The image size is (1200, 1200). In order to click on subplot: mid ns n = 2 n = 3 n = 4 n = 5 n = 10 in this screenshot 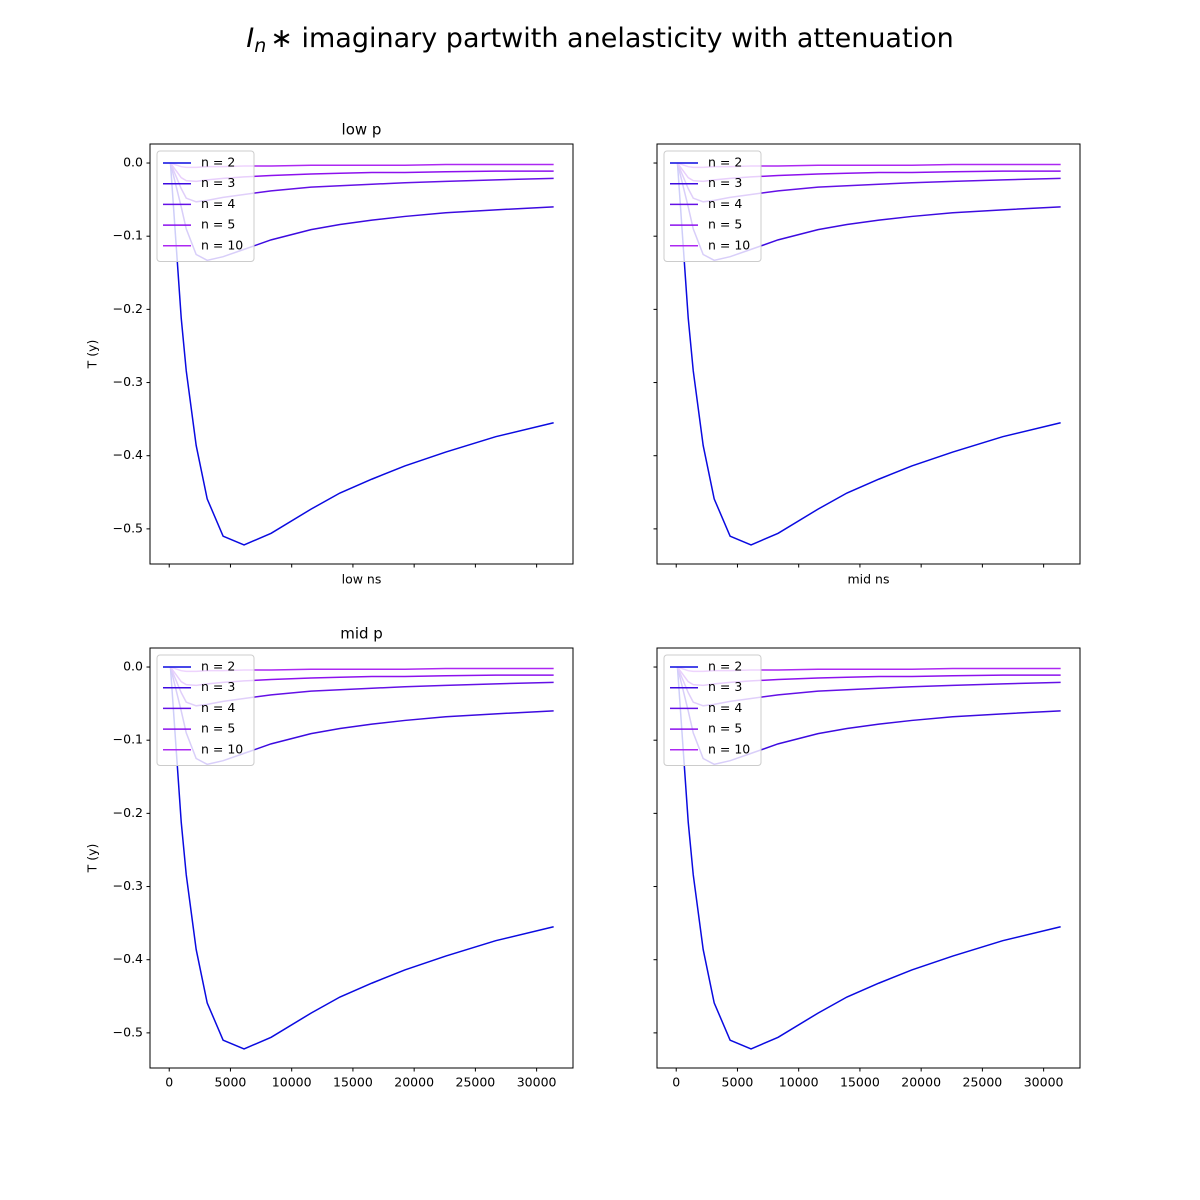, I will do `click(867, 365)`.